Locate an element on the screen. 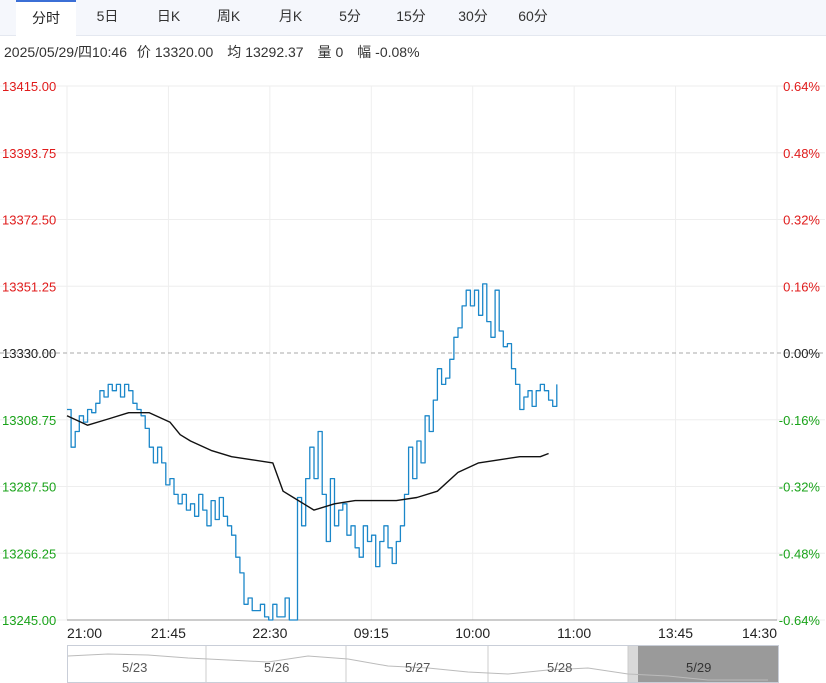 The height and width of the screenshot is (683, 826). x-tick-label: 21:45 is located at coordinates (168, 633).